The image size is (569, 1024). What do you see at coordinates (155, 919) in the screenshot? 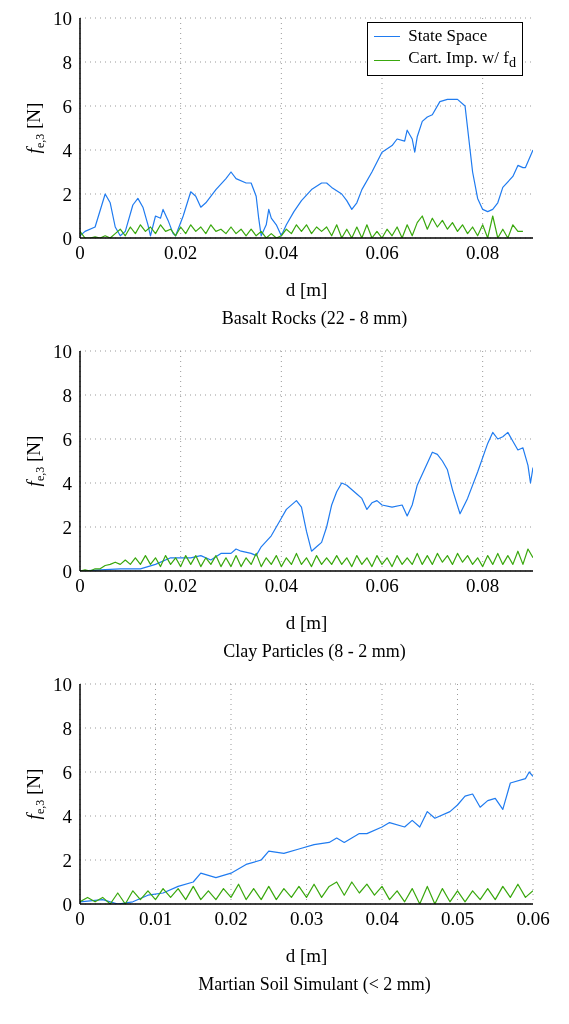
I see `x-tick-label: 0.01` at bounding box center [155, 919].